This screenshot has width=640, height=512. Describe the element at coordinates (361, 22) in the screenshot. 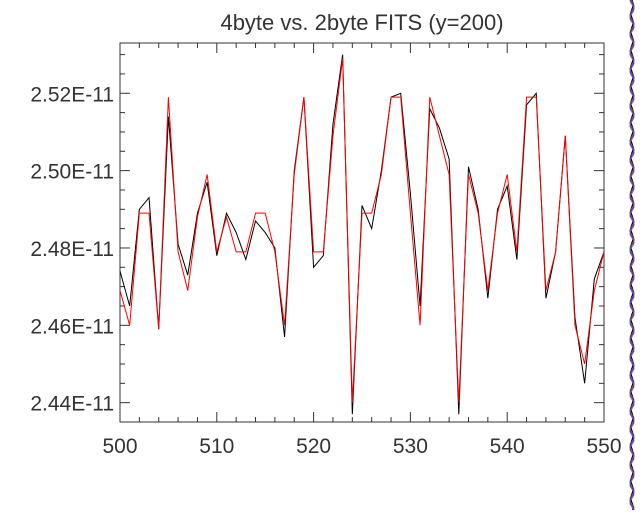

I see `chart-title: 4byte vs. 2byte FITS (y=200)` at that location.